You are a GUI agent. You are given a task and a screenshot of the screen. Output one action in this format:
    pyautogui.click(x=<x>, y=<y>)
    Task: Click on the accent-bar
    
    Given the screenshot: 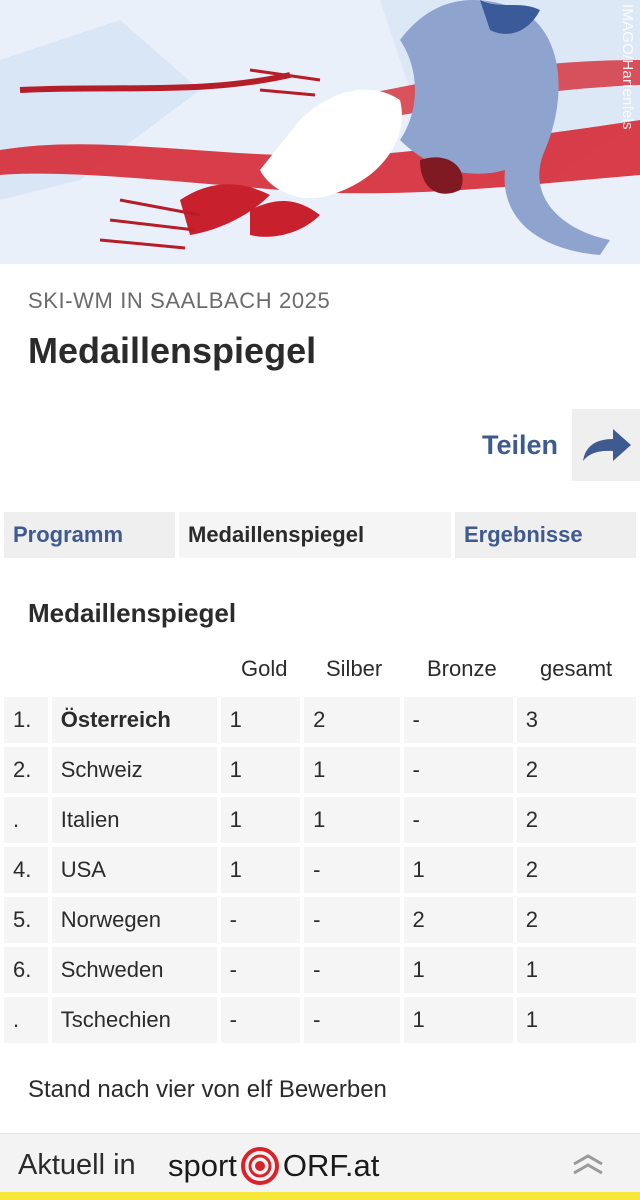 What is the action you would take?
    pyautogui.click(x=320, y=1196)
    